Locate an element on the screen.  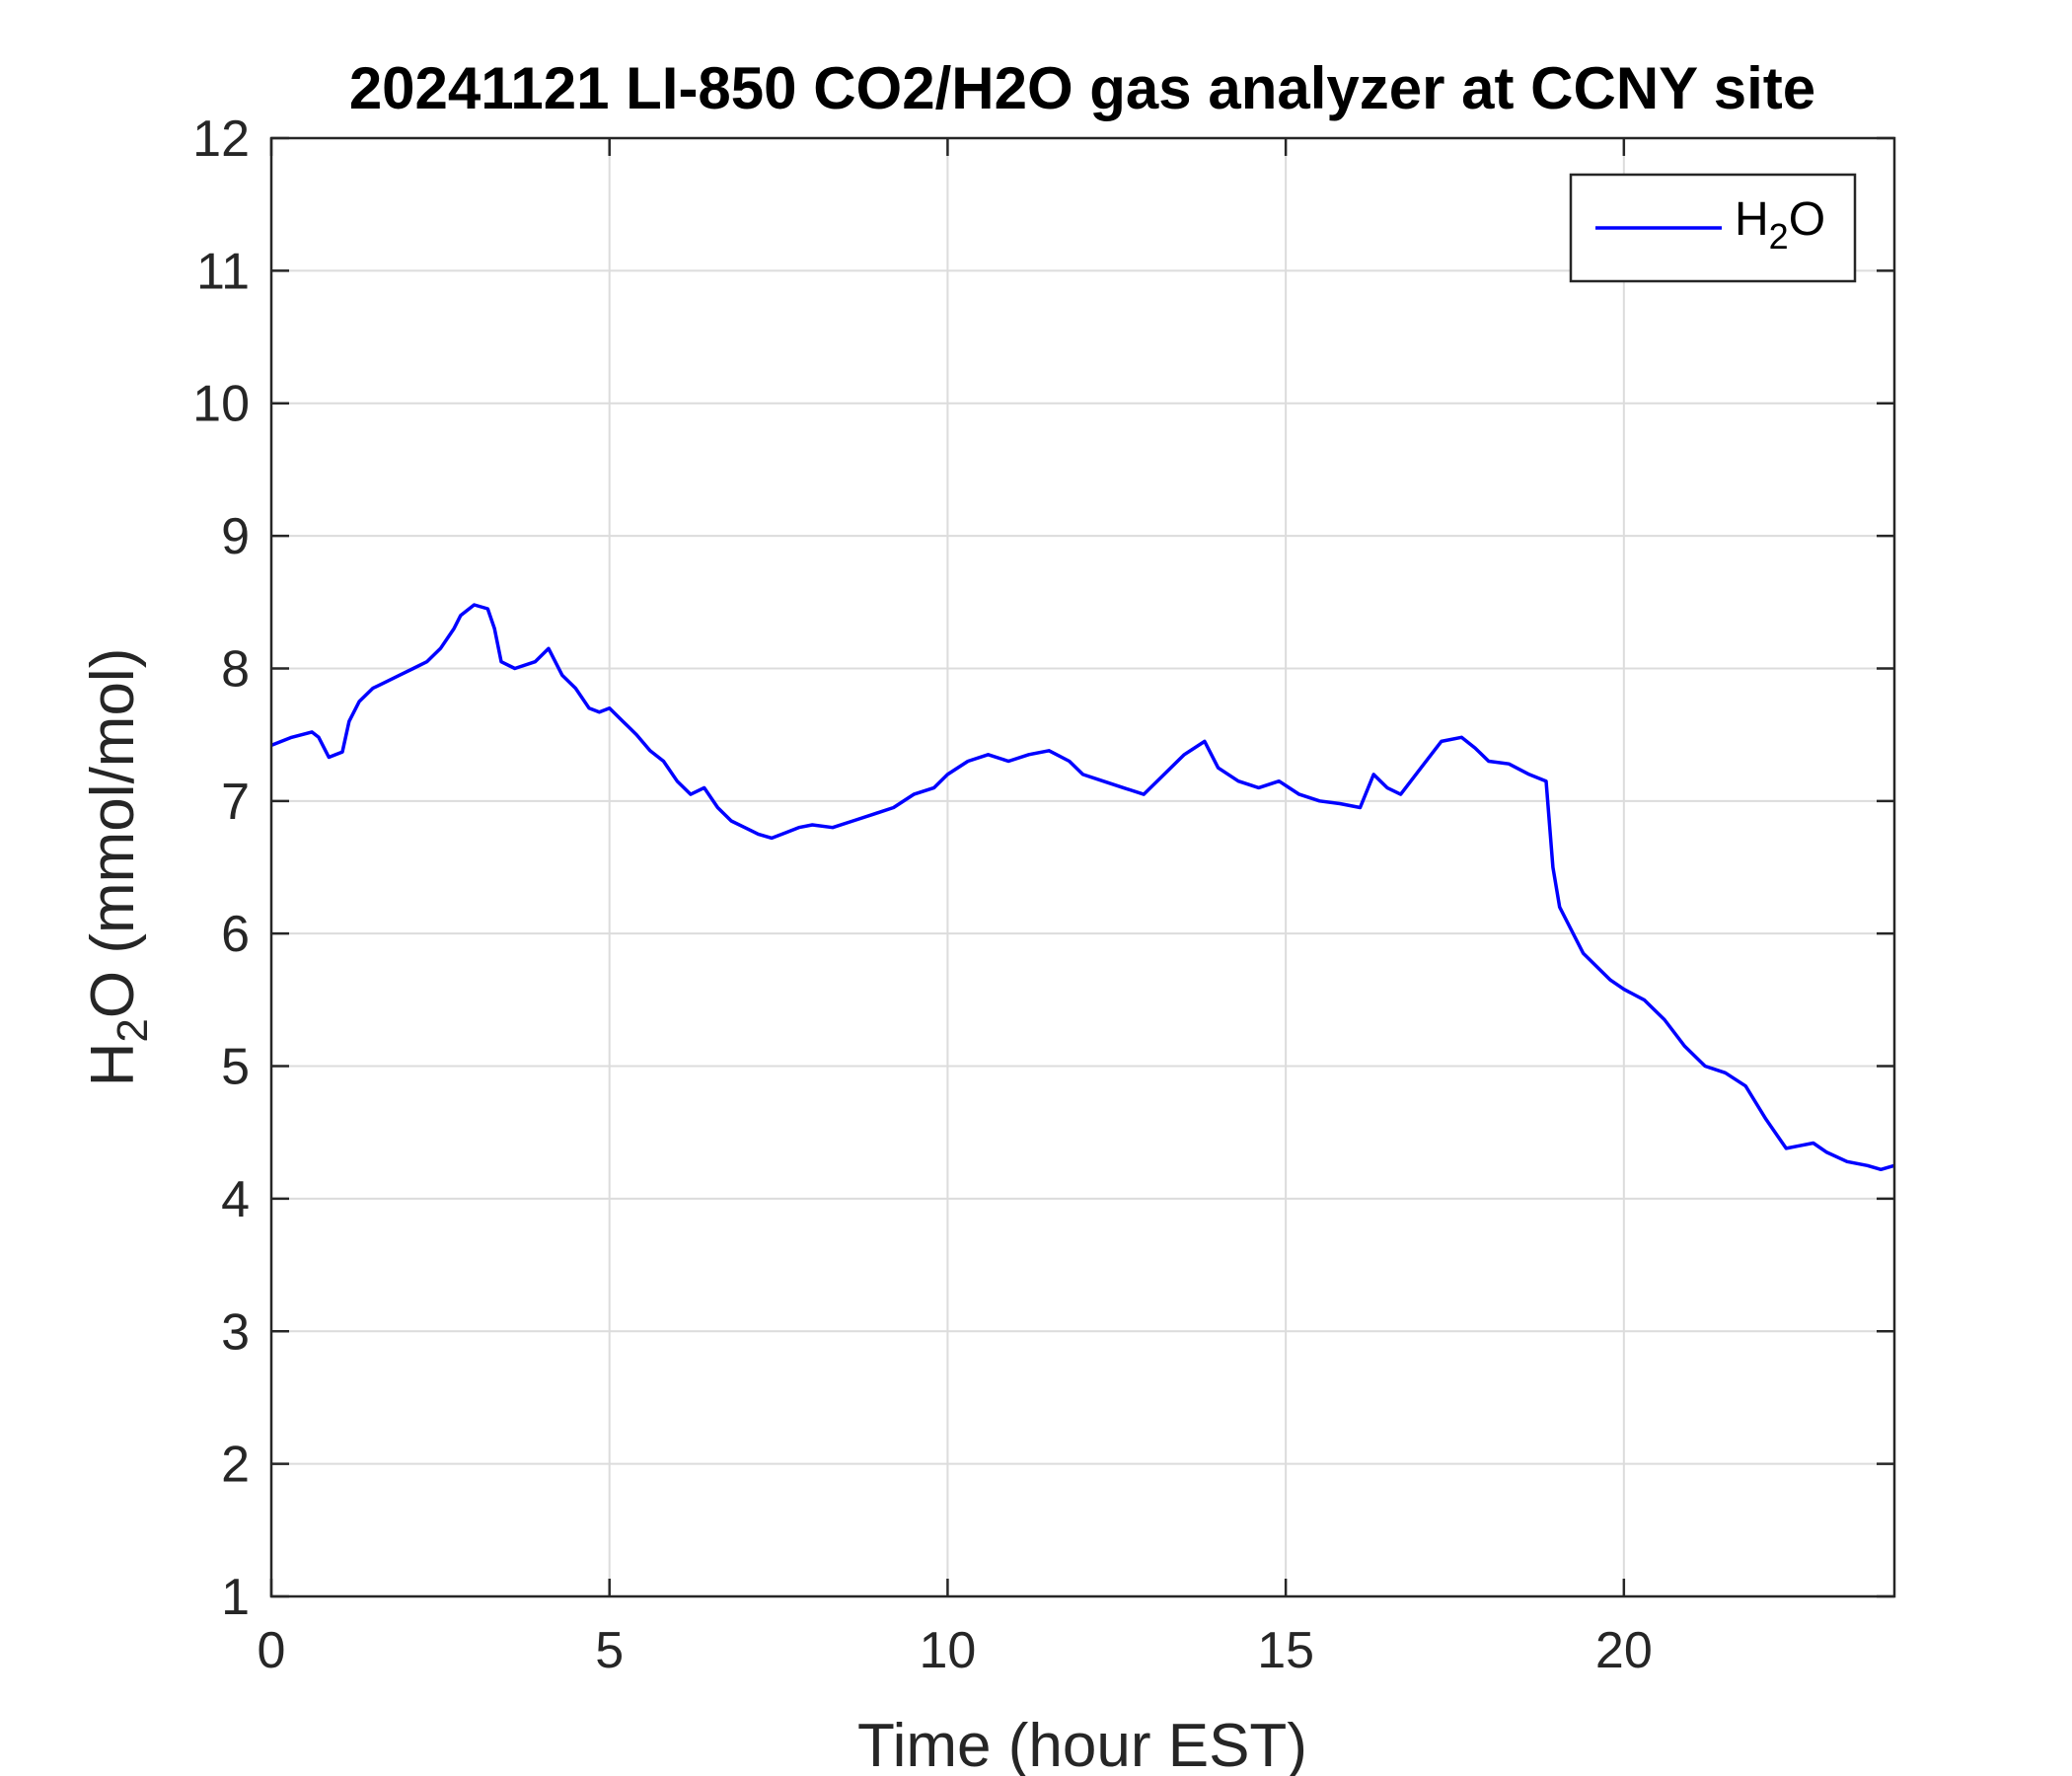
y-tick-label: 10 is located at coordinates (221, 405).